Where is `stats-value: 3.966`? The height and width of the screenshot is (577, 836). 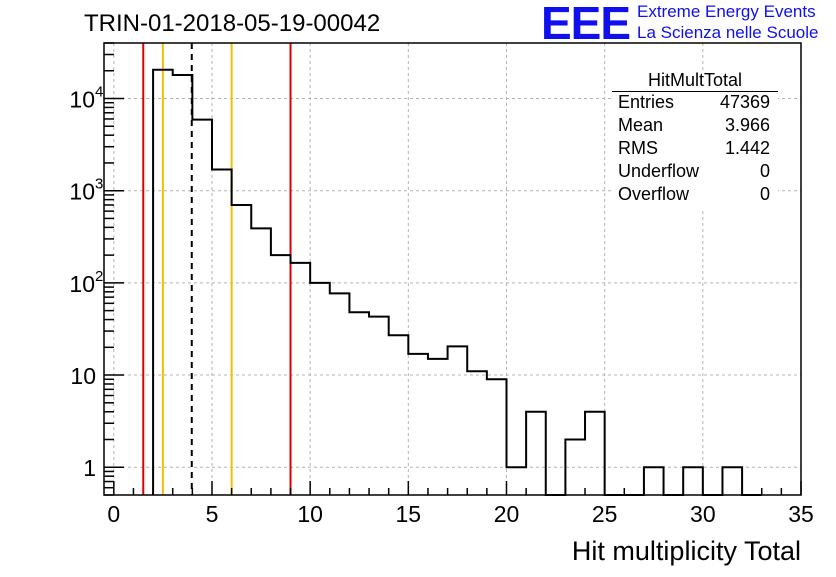 stats-value: 3.966 is located at coordinates (747, 125).